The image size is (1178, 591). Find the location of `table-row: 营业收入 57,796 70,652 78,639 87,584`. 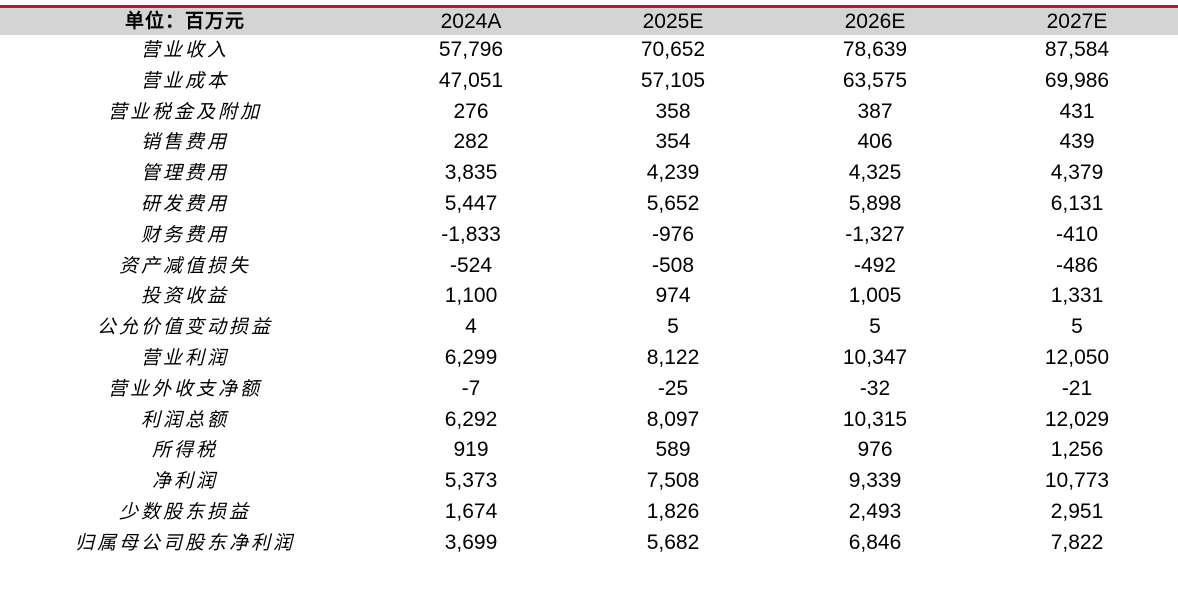

table-row: 营业收入 57,796 70,652 78,639 87,584 is located at coordinates (589, 50).